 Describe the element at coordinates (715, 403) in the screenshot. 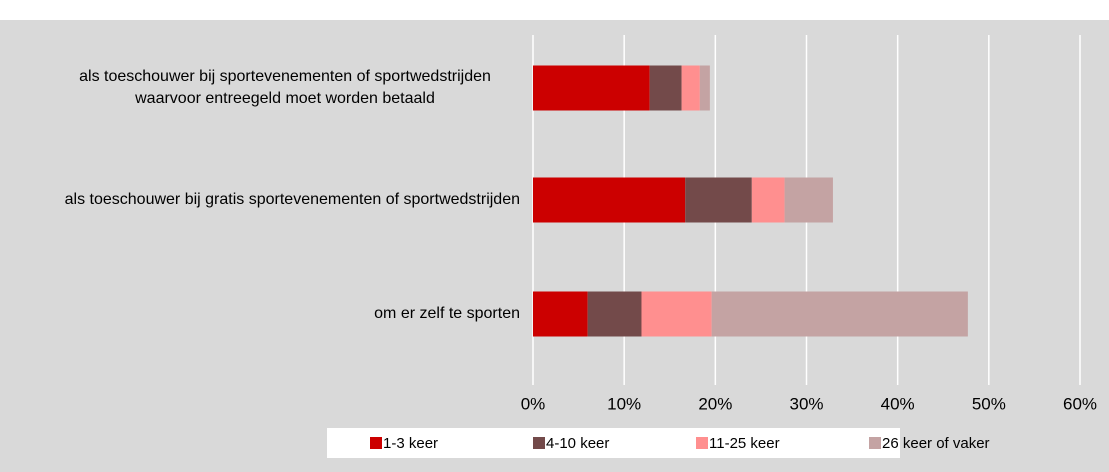

I see `x-tick-label: 20%` at that location.